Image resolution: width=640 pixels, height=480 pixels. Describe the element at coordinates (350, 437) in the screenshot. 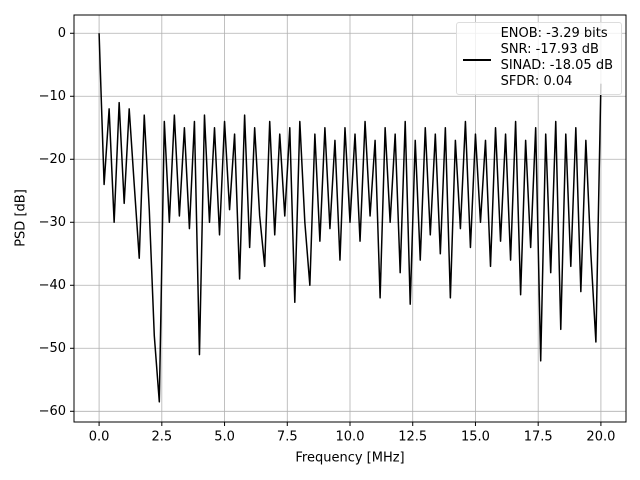

I see `x-tick-label: 10.0` at that location.